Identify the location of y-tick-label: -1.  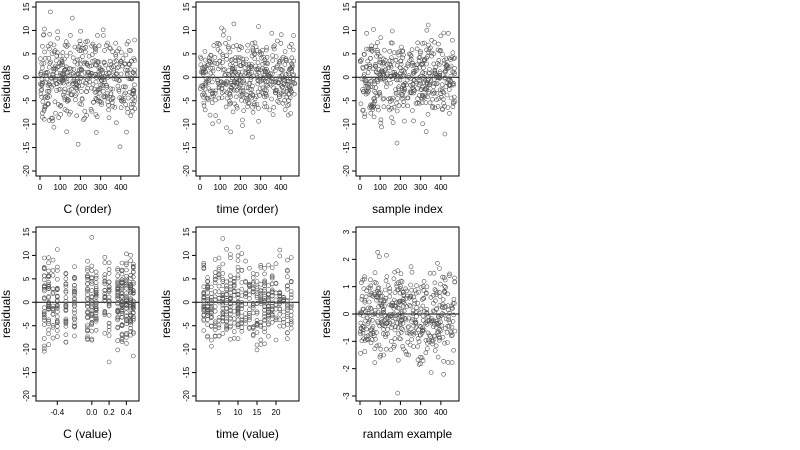
(346, 341).